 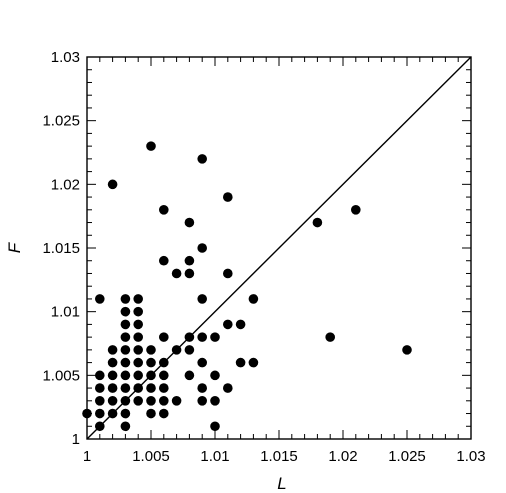 What do you see at coordinates (407, 456) in the screenshot?
I see `x-tick-label: 1.025` at bounding box center [407, 456].